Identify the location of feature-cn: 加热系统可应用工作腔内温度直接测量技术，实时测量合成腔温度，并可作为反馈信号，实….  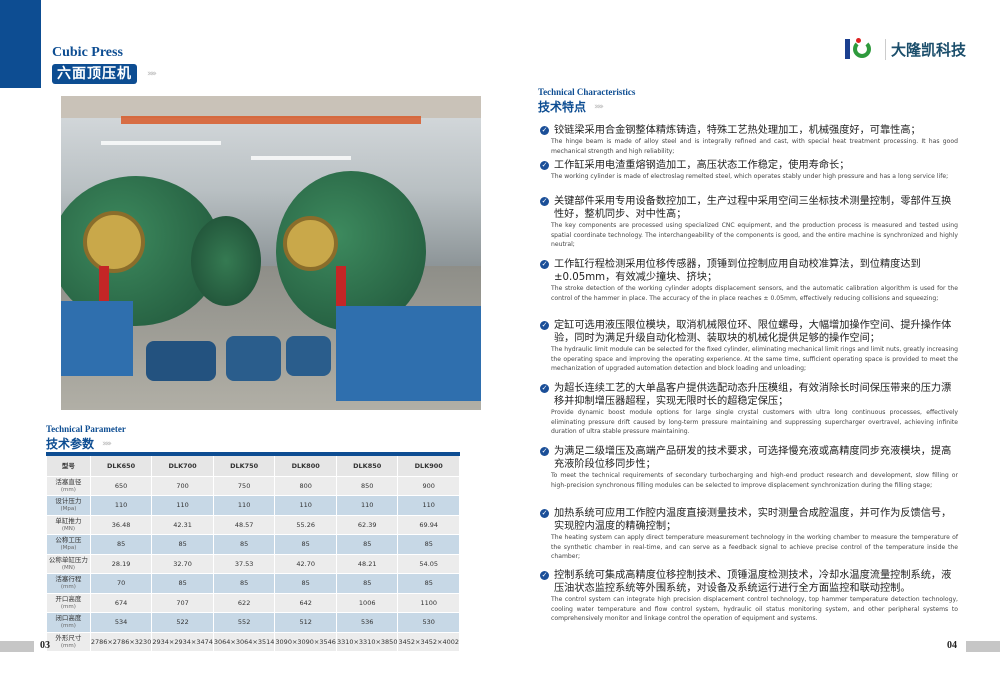
(753, 520).